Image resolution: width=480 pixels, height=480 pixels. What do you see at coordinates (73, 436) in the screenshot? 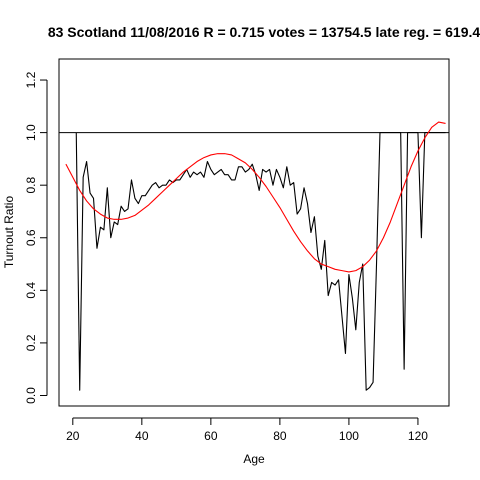
I see `x-tick-label: 20` at bounding box center [73, 436].